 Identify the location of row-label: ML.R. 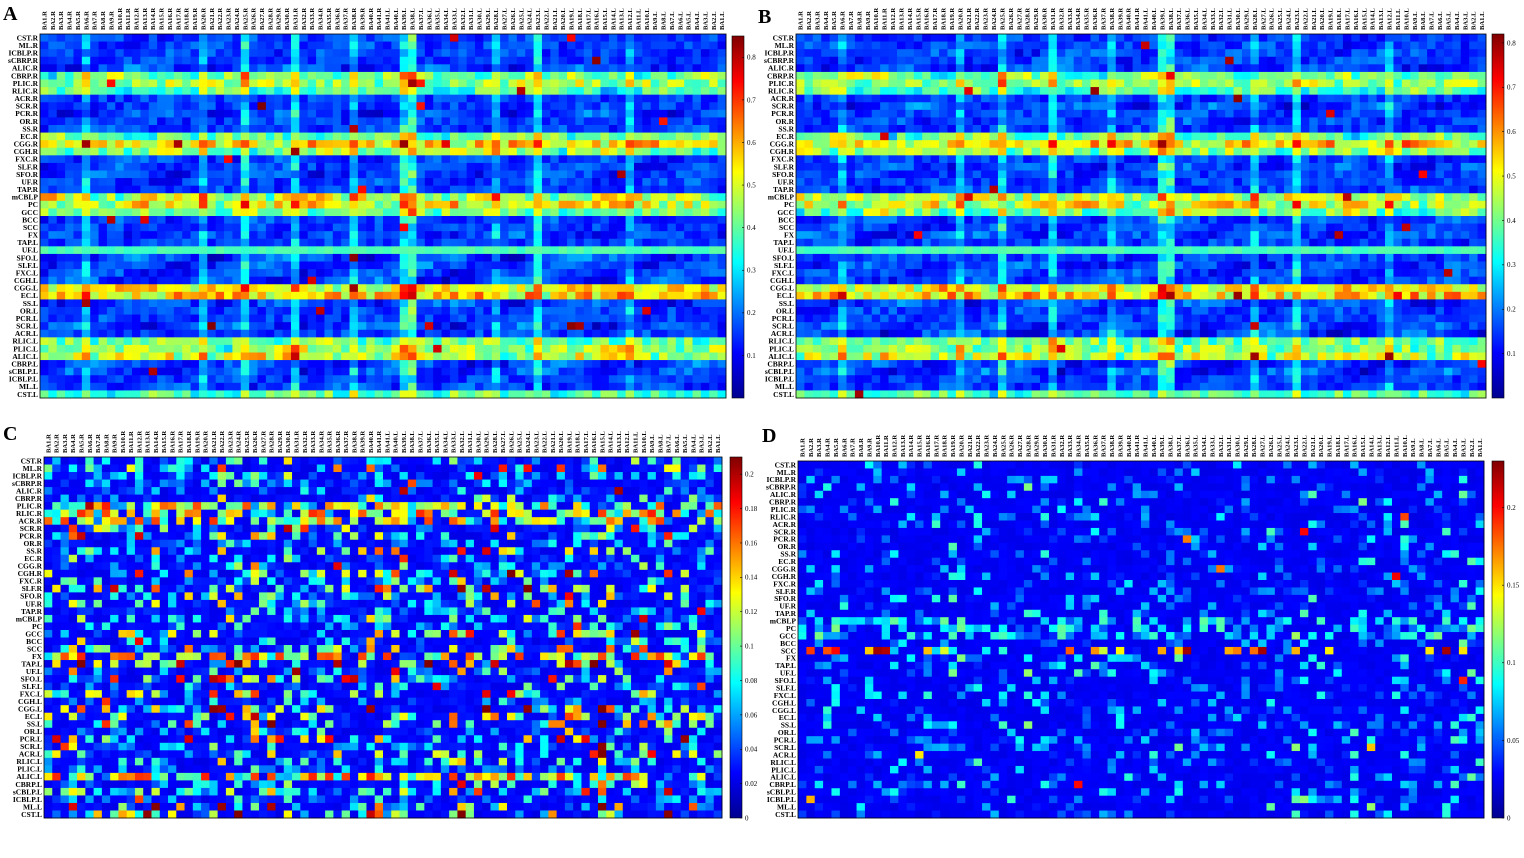
(29, 45).